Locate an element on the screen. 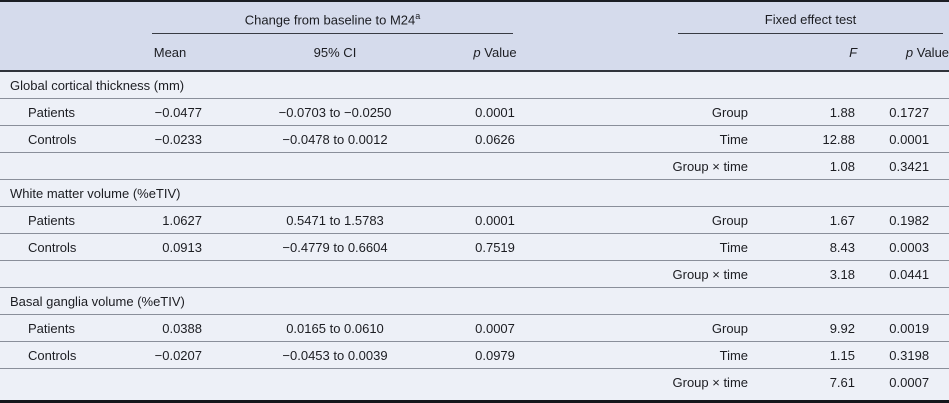 The height and width of the screenshot is (403, 949). col-header-95ci: 95% CI is located at coordinates (335, 53).